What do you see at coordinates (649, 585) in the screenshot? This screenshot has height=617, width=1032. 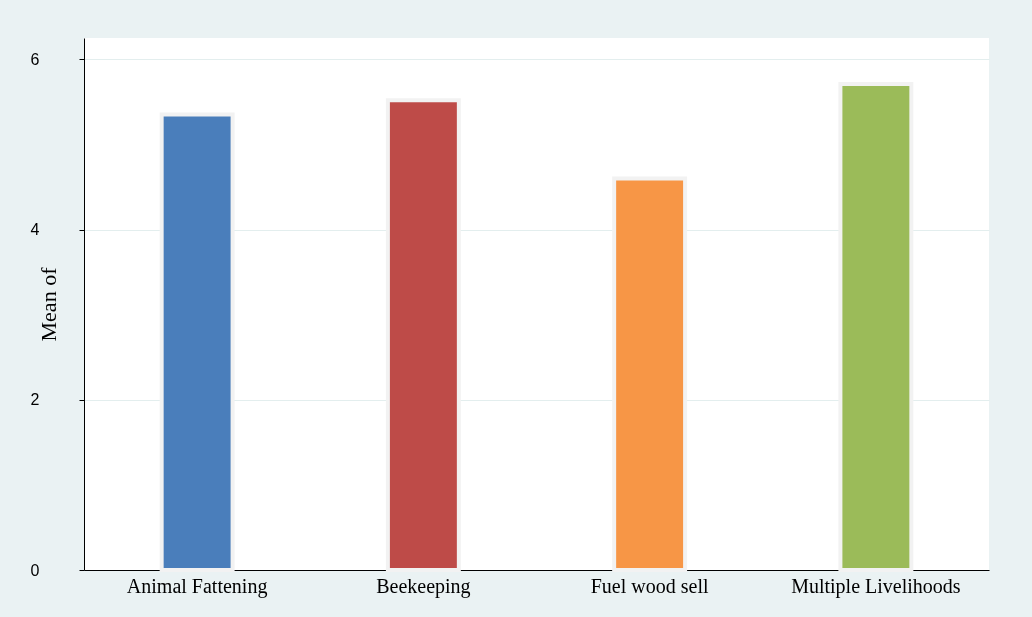 I see `x-tick-label: Fuel wood sell` at bounding box center [649, 585].